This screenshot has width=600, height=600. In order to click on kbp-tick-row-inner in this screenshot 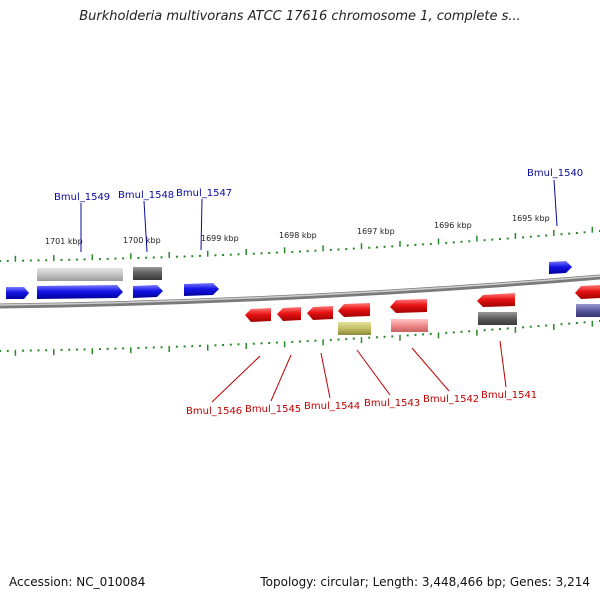, I will do `click(300, 338)`.